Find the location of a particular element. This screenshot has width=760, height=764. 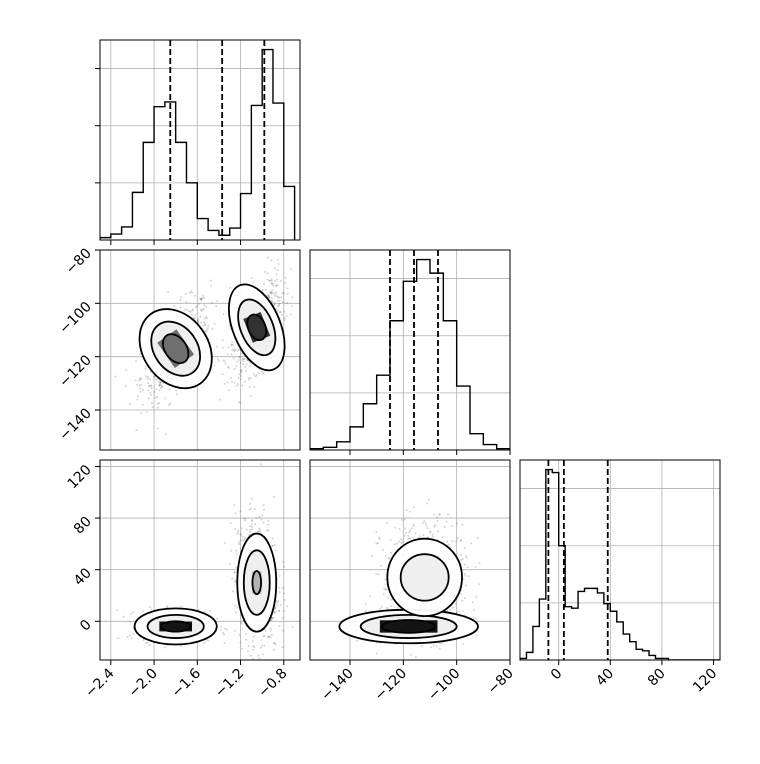

y-tick-label: −120 is located at coordinates (75, 371).